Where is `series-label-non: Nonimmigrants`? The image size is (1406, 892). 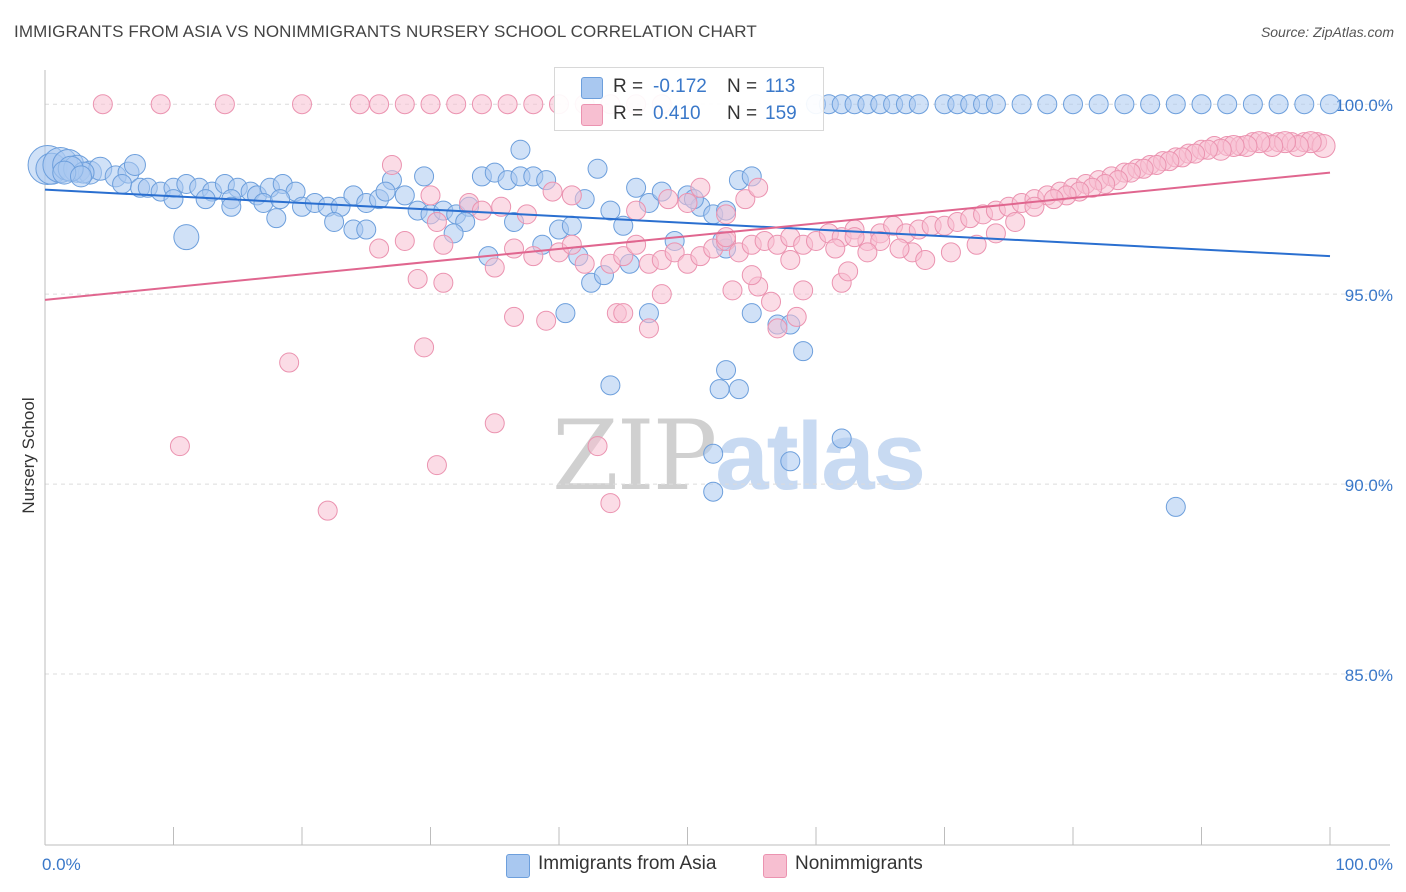 series-label-non: Nonimmigrants is located at coordinates (859, 863).